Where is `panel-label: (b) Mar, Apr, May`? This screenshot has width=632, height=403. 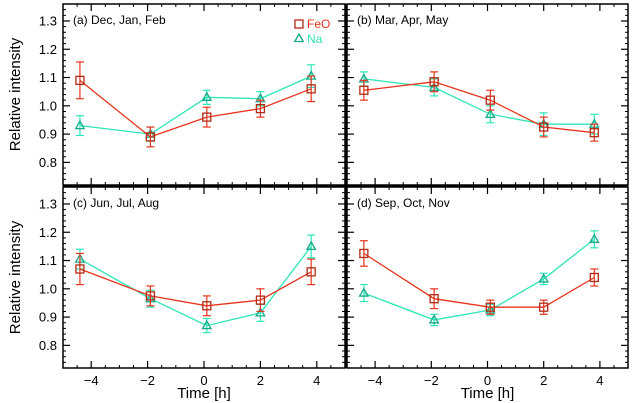
panel-label: (b) Mar, Apr, May is located at coordinates (402, 20).